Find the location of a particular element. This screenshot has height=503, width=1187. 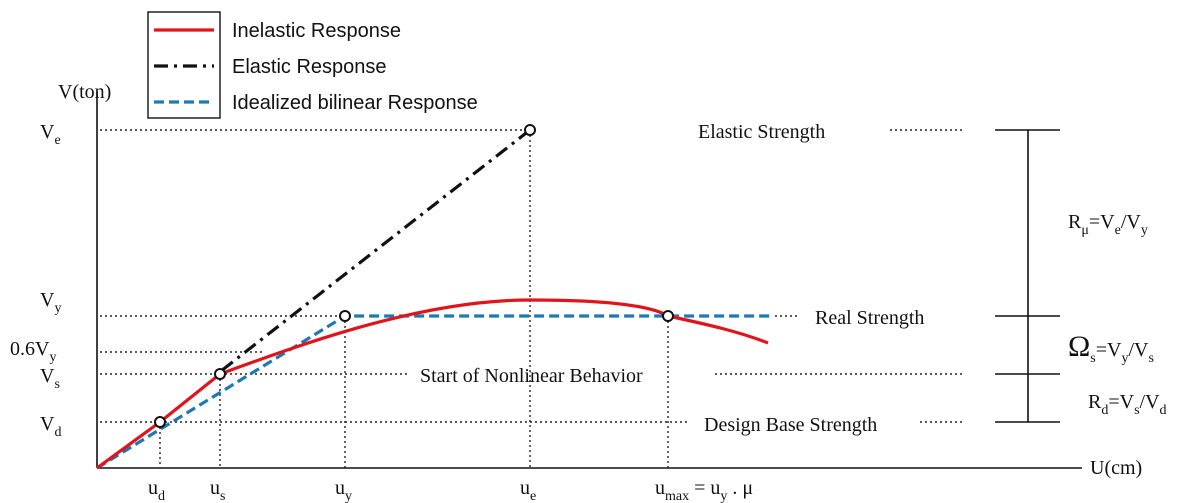

x-point-label-part: d is located at coordinates (161, 496).